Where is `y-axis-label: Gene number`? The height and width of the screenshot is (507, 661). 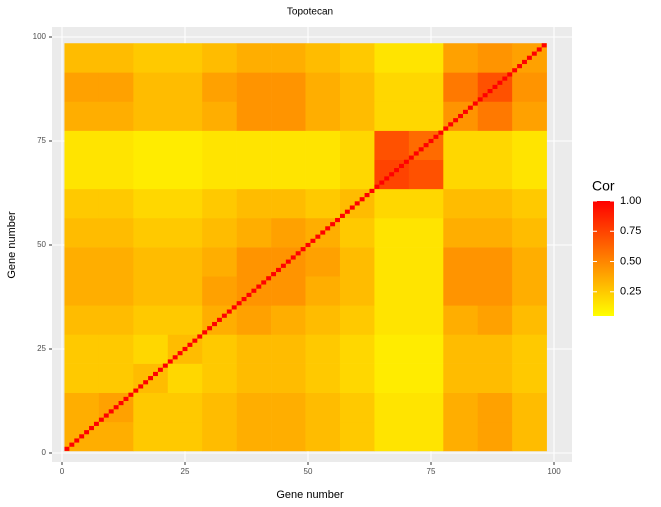
y-axis-label: Gene number is located at coordinates (12, 245).